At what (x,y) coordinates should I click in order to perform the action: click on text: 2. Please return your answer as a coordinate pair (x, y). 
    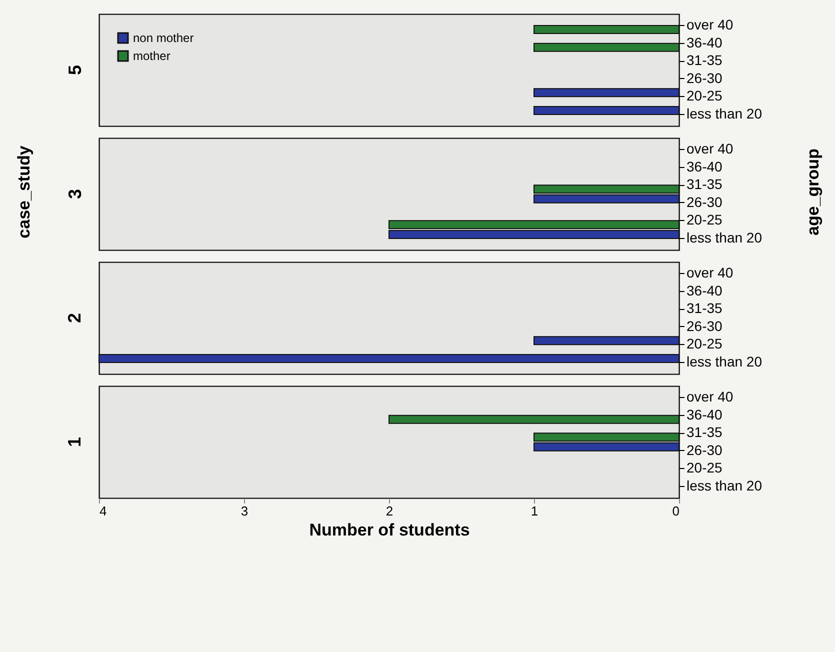
    Looking at the image, I should click on (74, 318).